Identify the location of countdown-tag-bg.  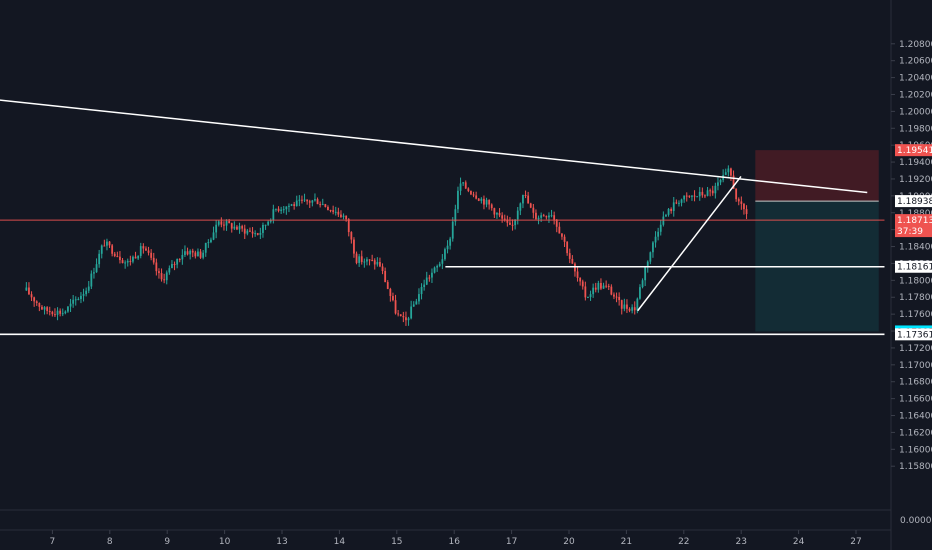
(913, 231).